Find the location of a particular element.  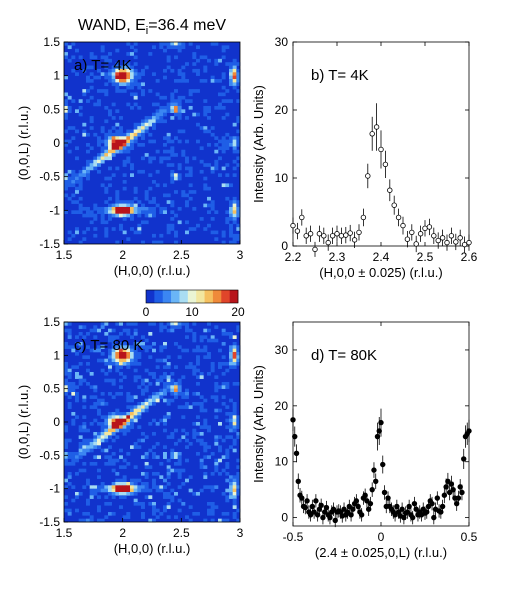

y-tick-label: 20 is located at coordinates (282, 110).